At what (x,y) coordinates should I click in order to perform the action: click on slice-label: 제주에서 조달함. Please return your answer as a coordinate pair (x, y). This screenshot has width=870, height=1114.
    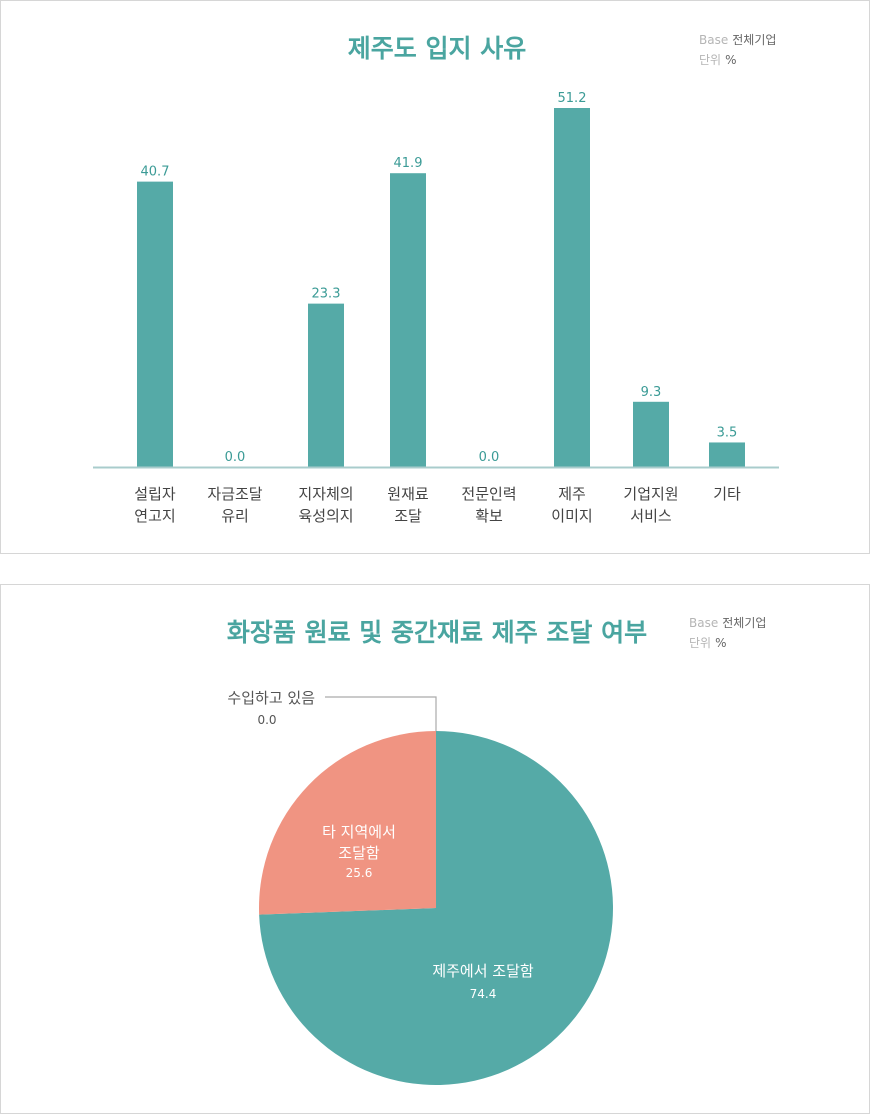
    Looking at the image, I should click on (483, 971).